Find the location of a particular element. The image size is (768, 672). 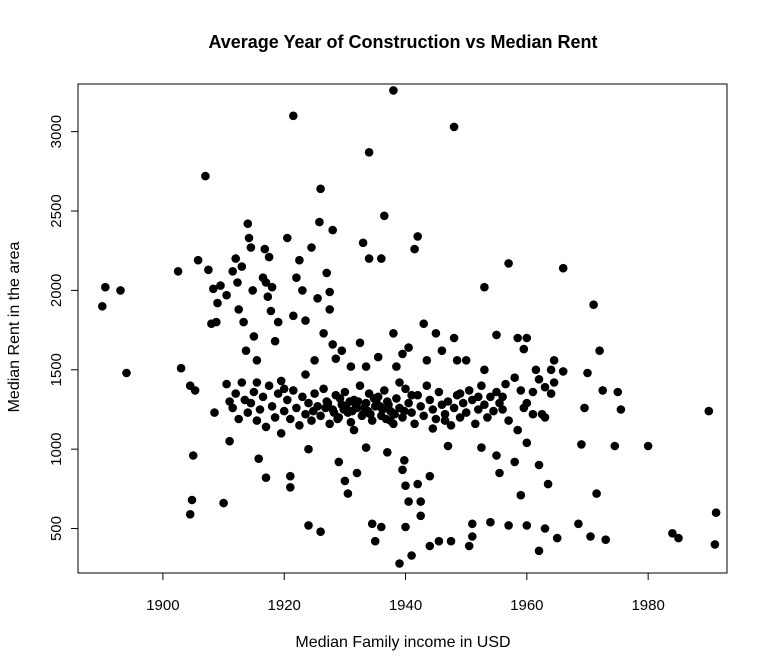

x-axis: 1900 1920 1940 1960 1980 is located at coordinates (405, 593).